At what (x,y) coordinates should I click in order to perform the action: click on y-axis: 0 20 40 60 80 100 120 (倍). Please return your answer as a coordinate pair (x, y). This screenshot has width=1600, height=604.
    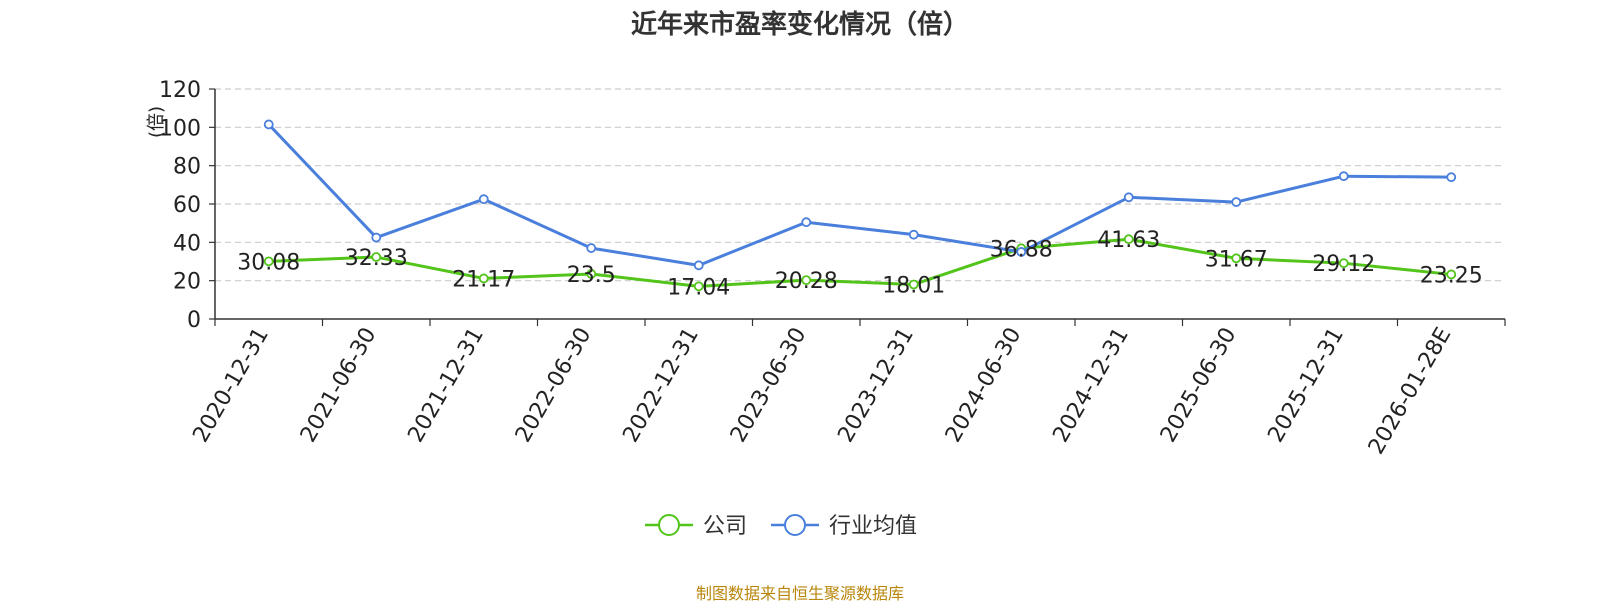
    Looking at the image, I should click on (181, 205).